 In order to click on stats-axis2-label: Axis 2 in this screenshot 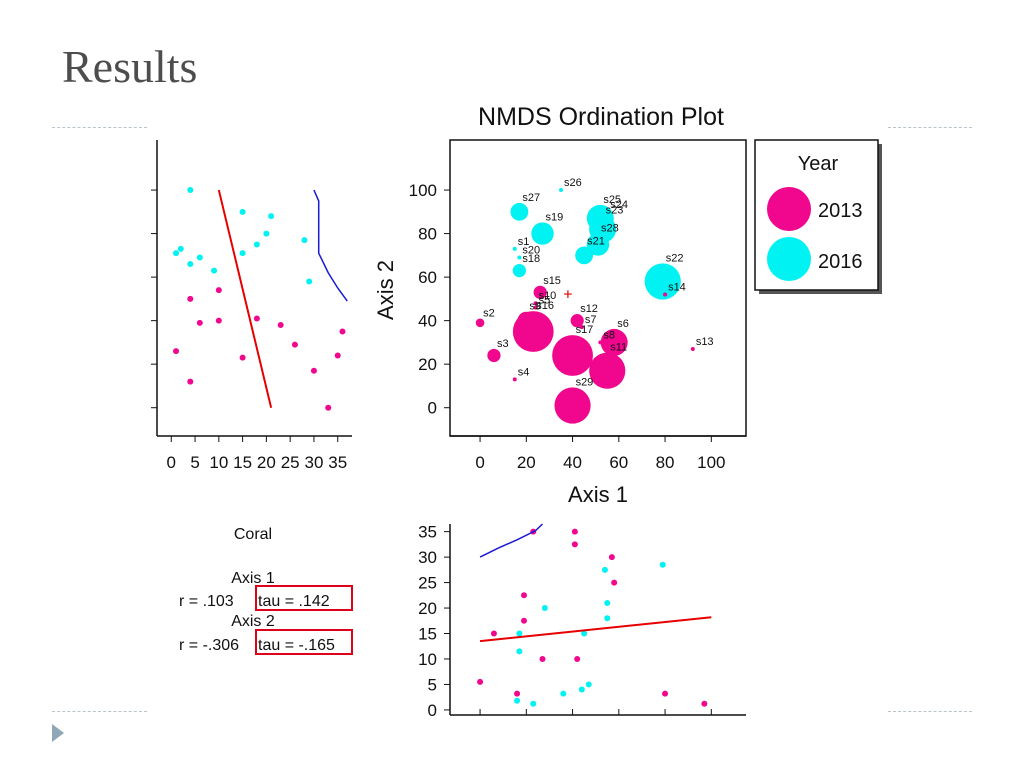, I will do `click(253, 621)`.